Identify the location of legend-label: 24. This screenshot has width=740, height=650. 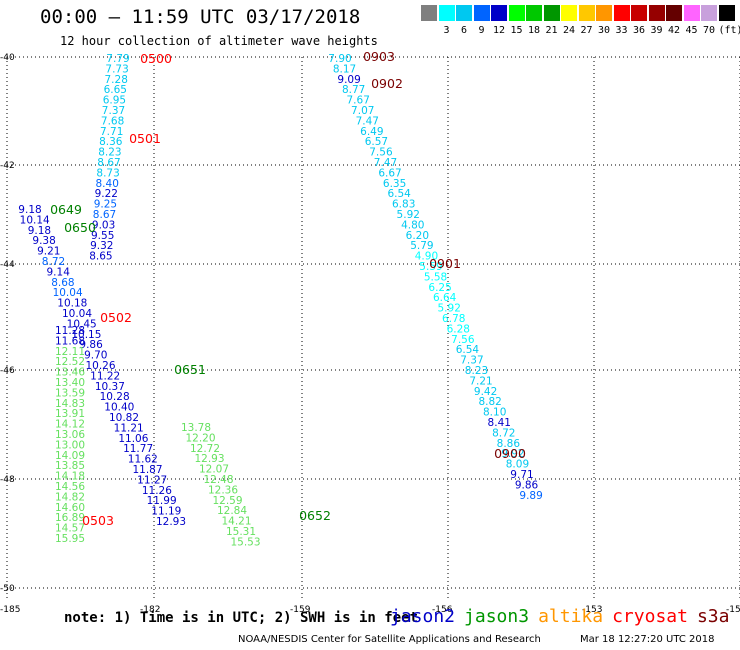
(569, 30).